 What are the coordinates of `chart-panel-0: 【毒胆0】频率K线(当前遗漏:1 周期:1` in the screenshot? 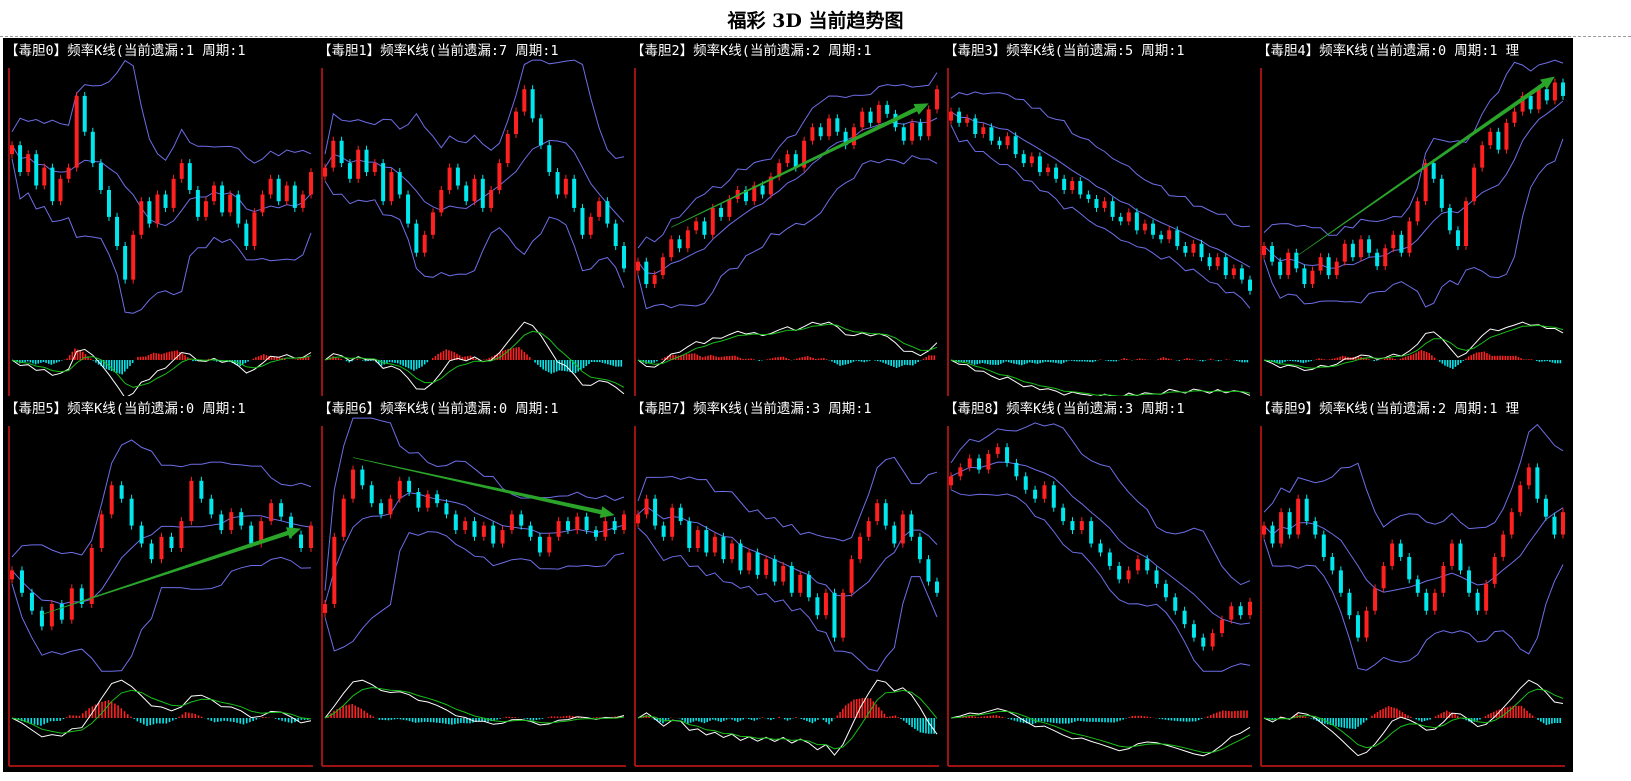 It's located at (162, 226).